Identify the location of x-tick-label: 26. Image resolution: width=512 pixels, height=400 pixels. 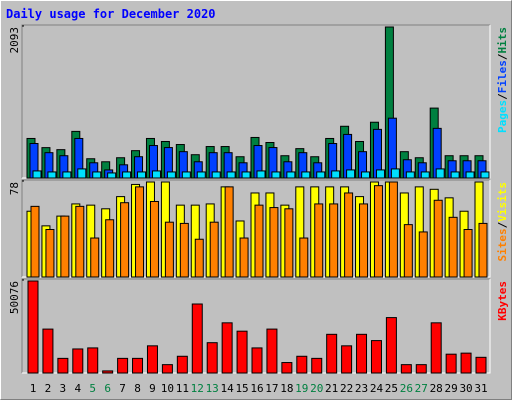
(406, 388).